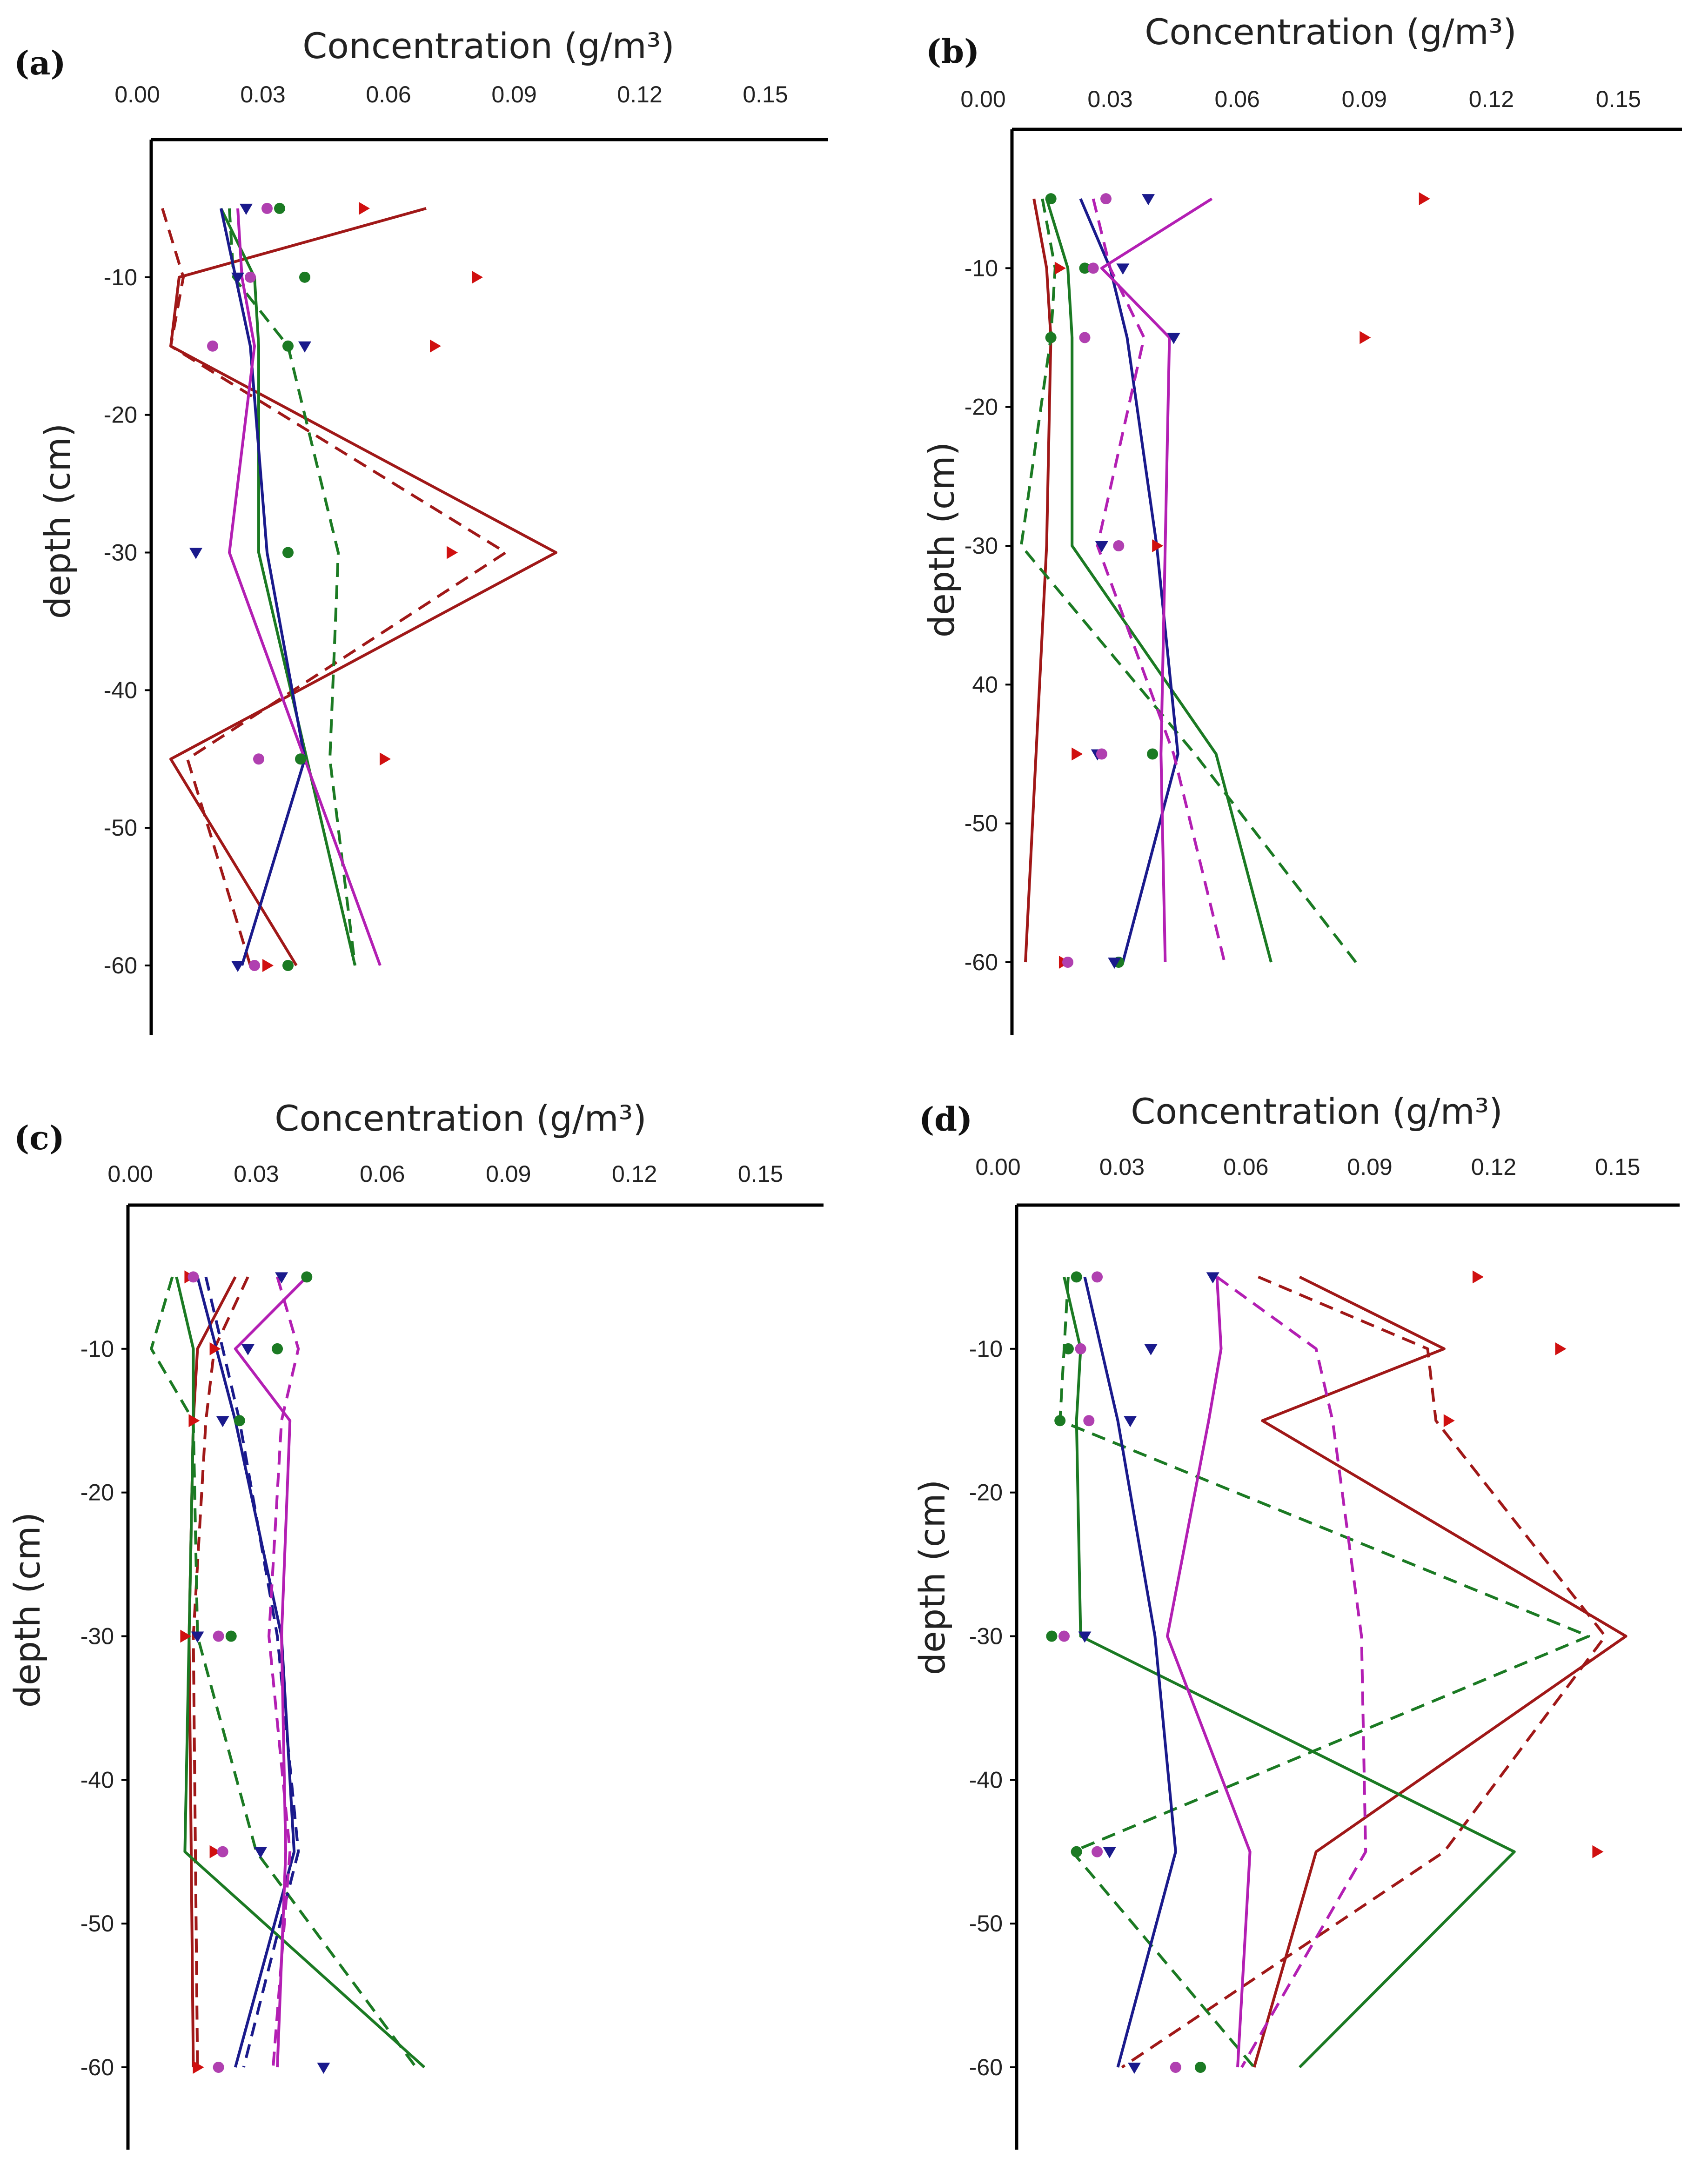 Image resolution: width=1708 pixels, height=2165 pixels. Describe the element at coordinates (137, 94) in the screenshot. I see `x-tick-label: 0.00` at that location.